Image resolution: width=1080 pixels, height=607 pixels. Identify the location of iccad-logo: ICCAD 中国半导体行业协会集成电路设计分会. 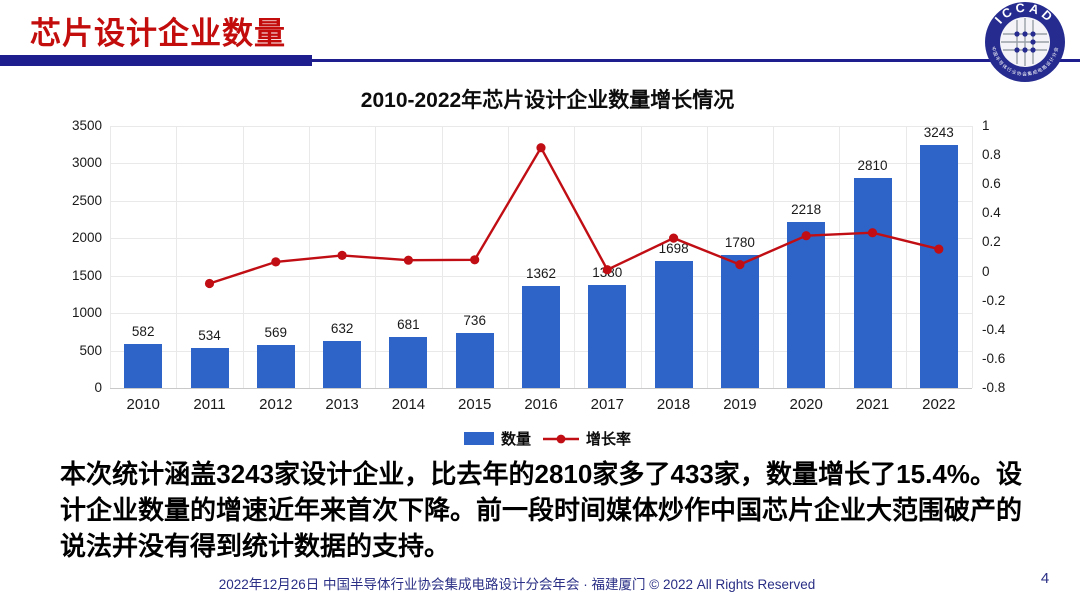
(1025, 41).